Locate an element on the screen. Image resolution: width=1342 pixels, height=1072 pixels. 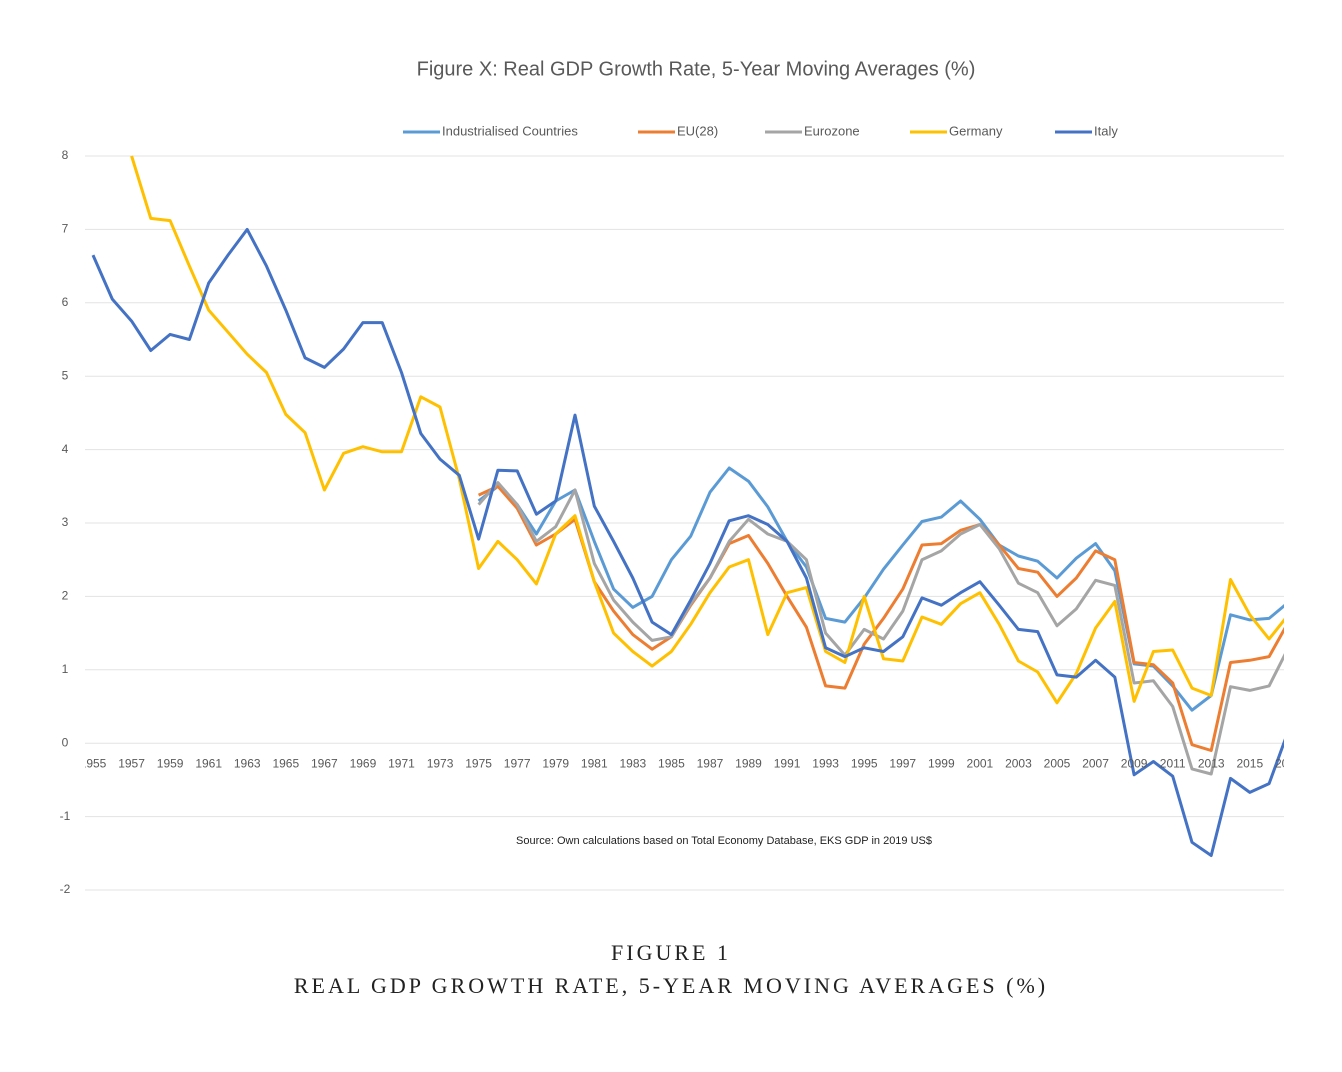
legend-label: Eurozone is located at coordinates (832, 130).